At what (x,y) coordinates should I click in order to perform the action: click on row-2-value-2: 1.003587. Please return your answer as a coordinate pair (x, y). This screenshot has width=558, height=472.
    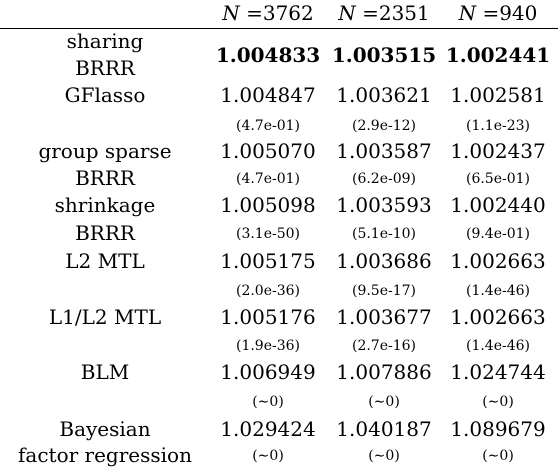
    Looking at the image, I should click on (384, 151).